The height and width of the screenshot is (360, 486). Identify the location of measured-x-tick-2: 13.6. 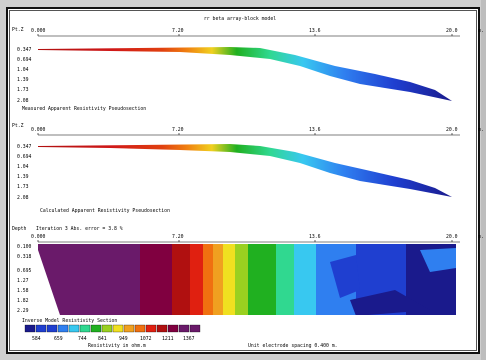
(315, 31).